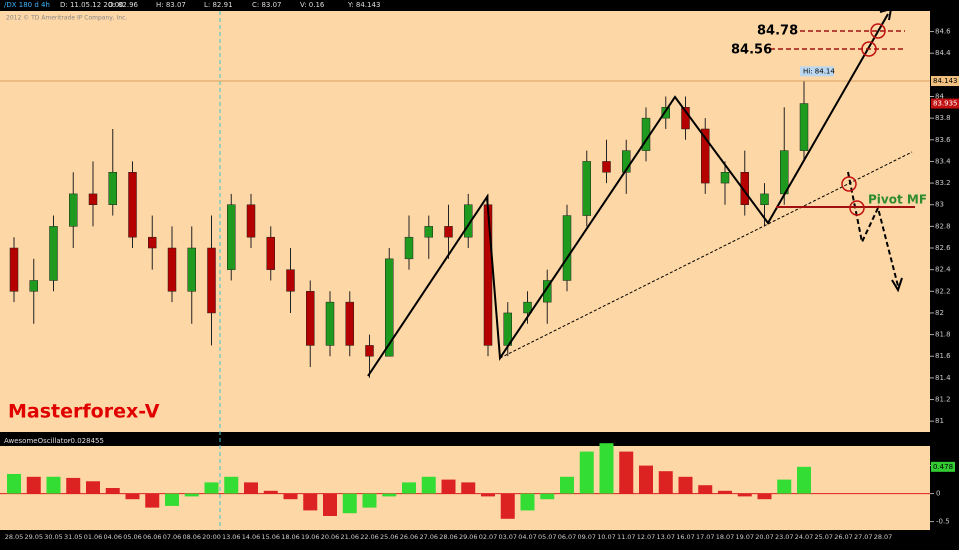  I want to click on x-tick-label: 31.05, so click(73, 537).